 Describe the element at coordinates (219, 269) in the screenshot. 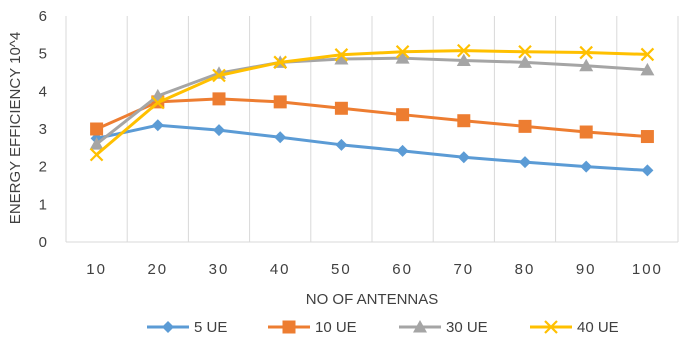

I see `x-tick-label: 30` at that location.